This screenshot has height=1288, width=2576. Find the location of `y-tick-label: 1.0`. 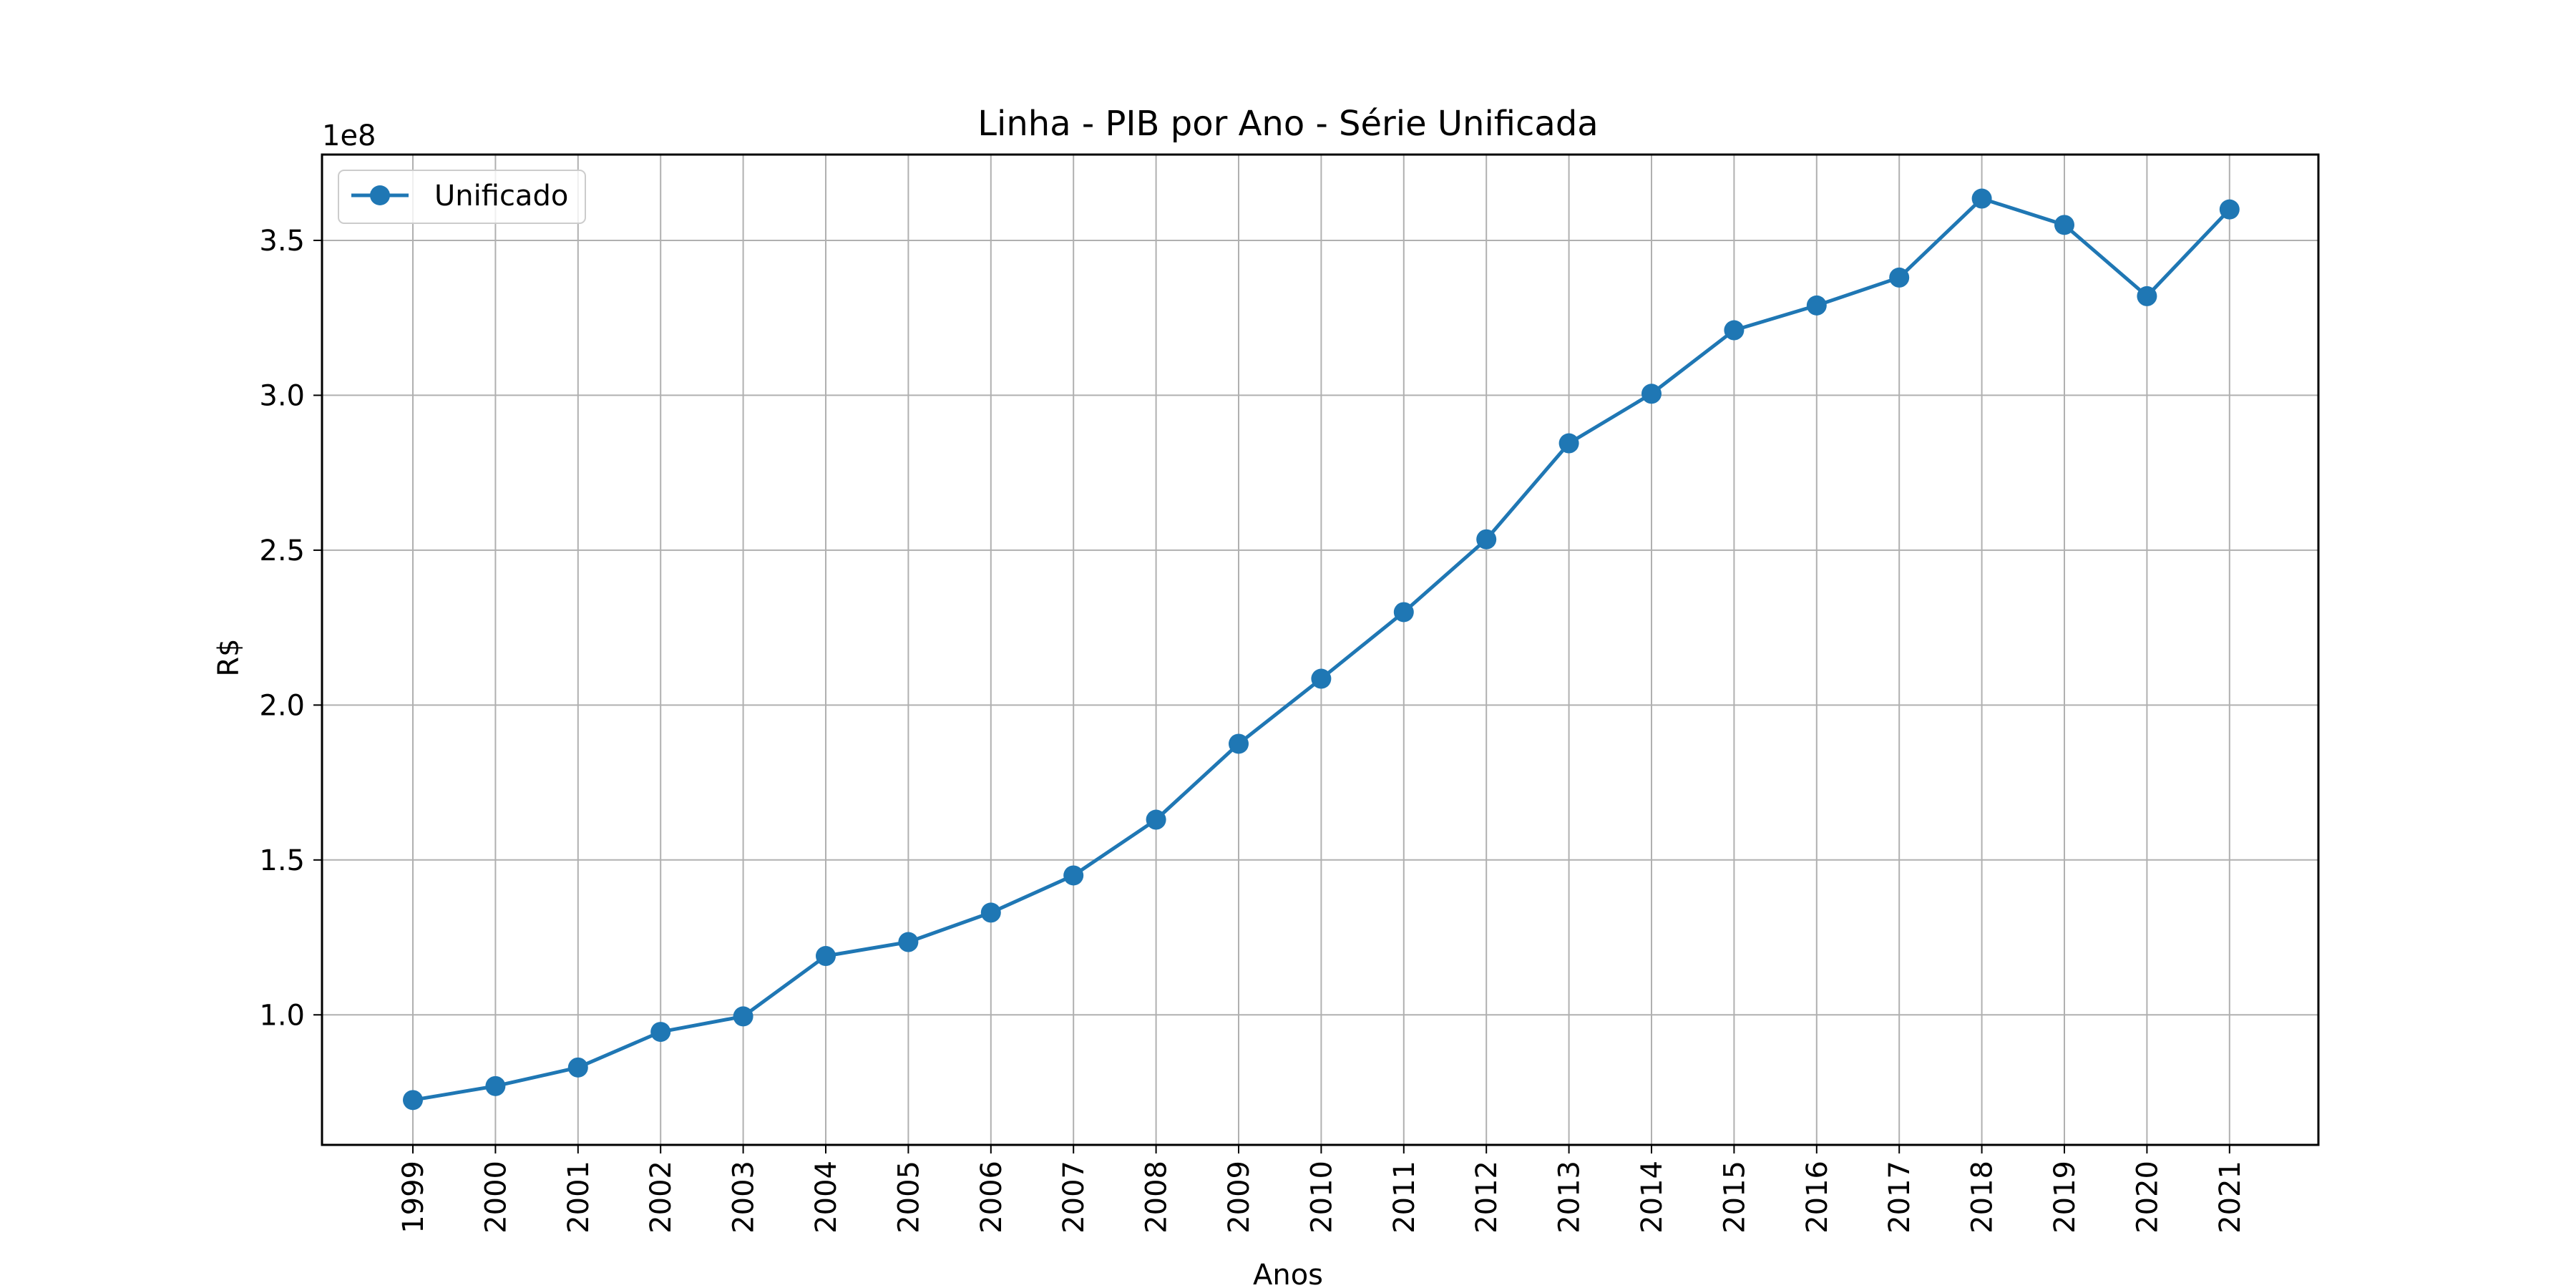

y-tick-label: 1.0 is located at coordinates (282, 1015).